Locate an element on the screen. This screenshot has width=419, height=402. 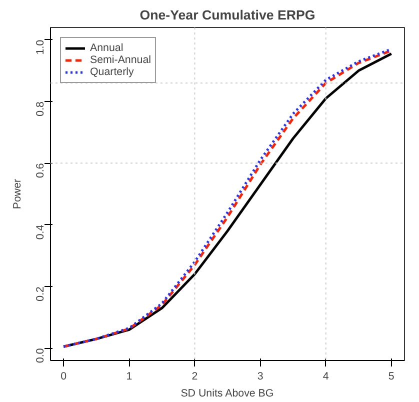
x-axis-title: SD Units Above BG is located at coordinates (227, 394).